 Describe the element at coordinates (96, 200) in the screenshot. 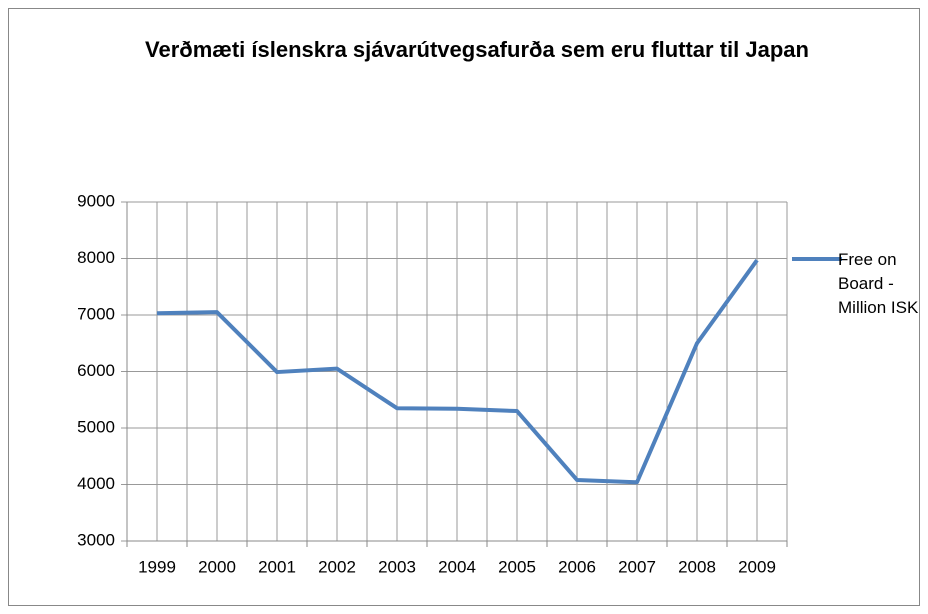

I see `y-tick-label: 9000` at that location.